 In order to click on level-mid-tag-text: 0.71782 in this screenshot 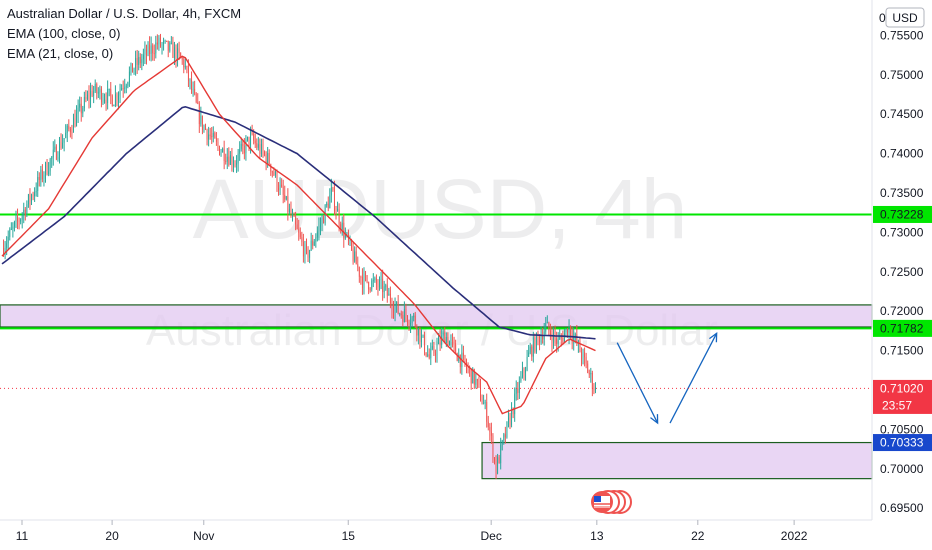, I will do `click(902, 328)`.